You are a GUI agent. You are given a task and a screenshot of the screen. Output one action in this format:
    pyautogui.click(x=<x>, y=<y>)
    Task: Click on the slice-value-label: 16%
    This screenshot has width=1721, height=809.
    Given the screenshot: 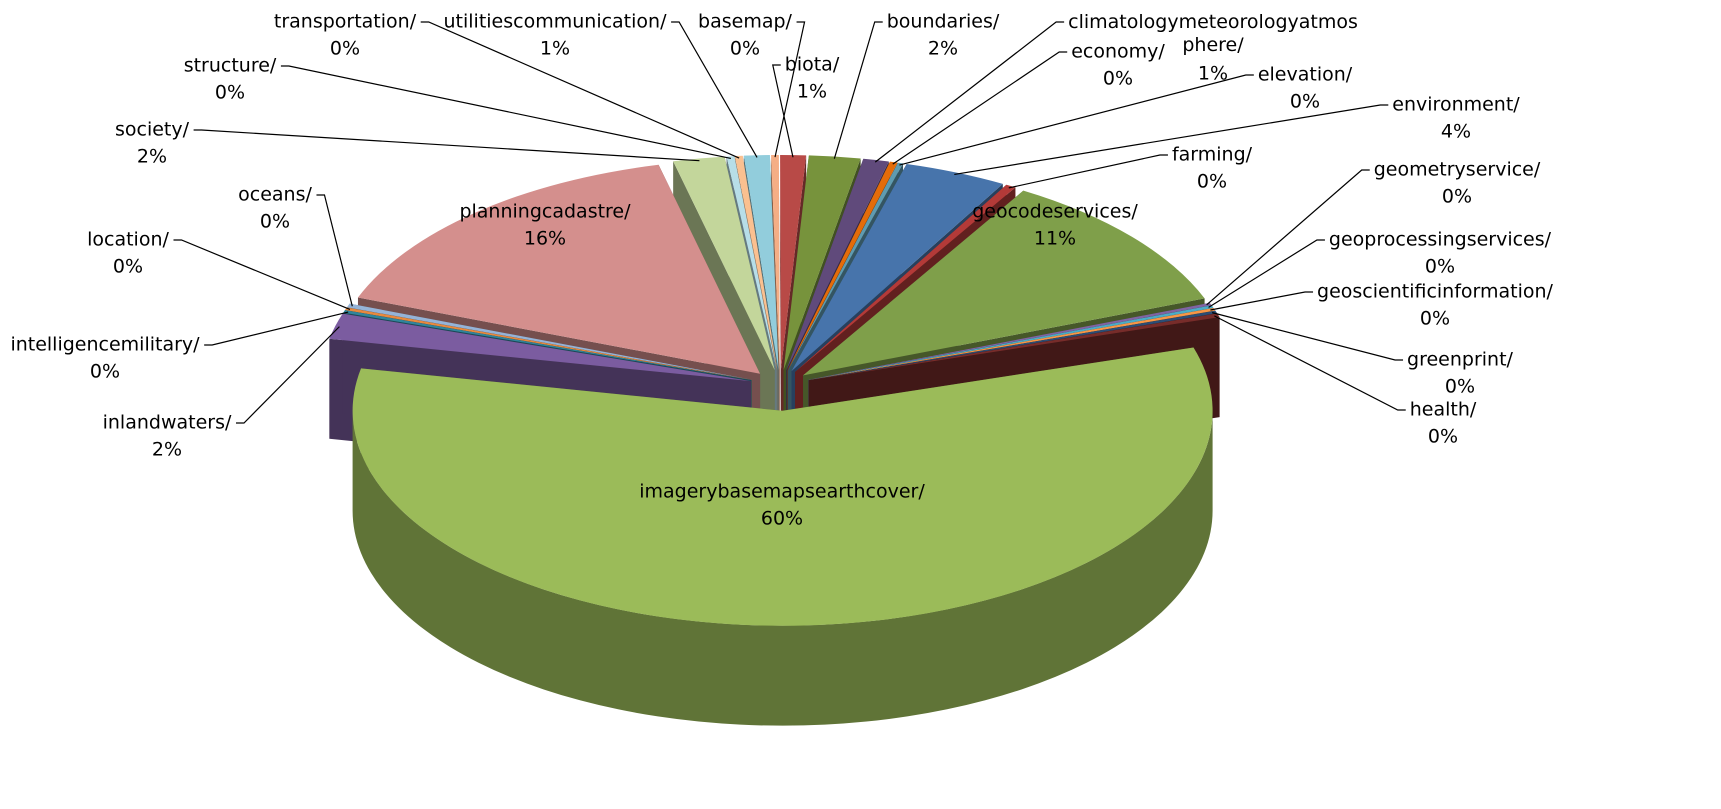 What is the action you would take?
    pyautogui.click(x=545, y=239)
    